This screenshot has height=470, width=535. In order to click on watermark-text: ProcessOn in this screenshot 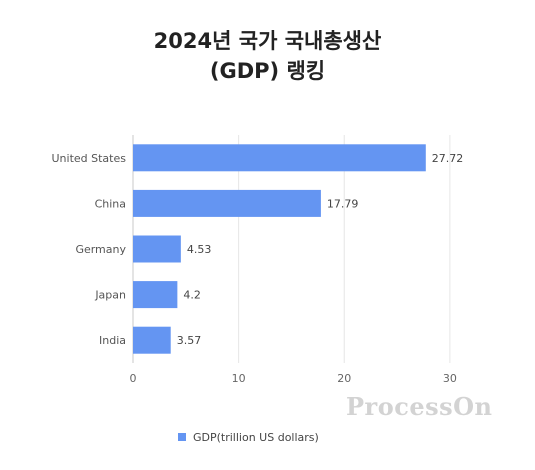, I will do `click(419, 406)`.